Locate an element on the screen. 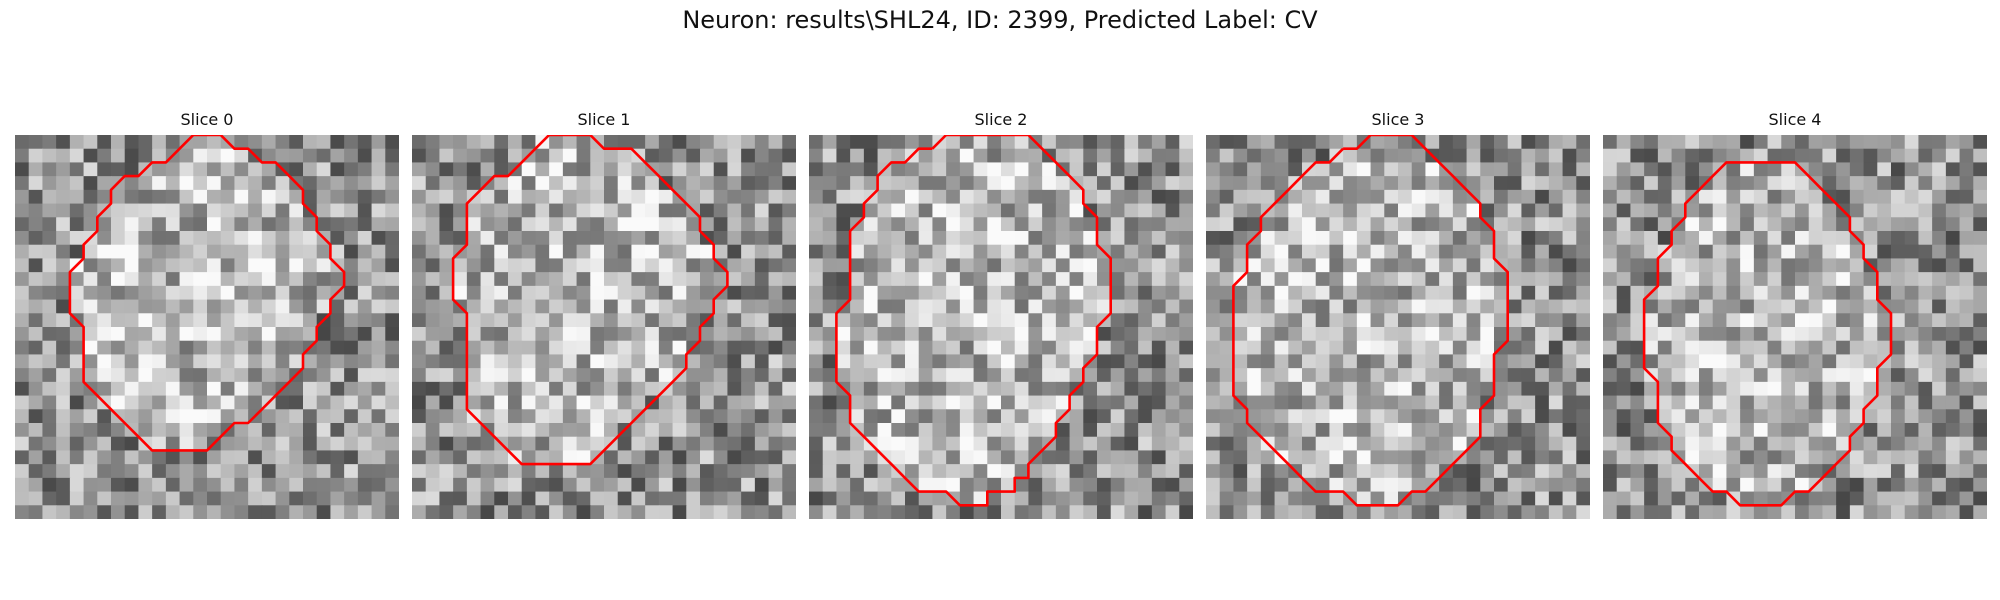 Image resolution: width=2000 pixels, height=600 pixels. slice-panel-4: Slice 4 is located at coordinates (1795, 313).